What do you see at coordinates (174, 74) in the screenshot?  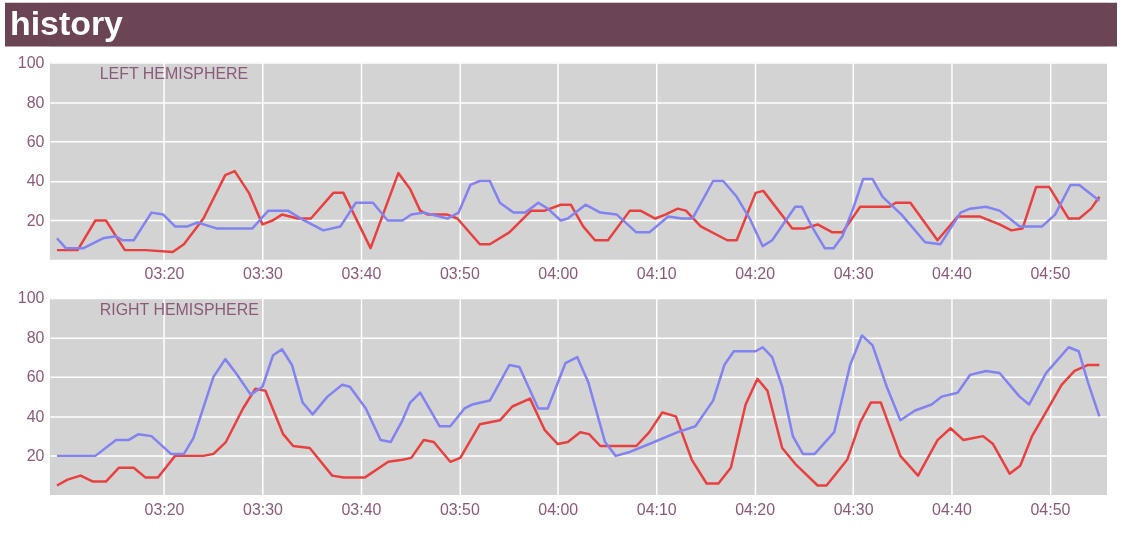 I see `annotation: LEFT HEMISPHERE` at bounding box center [174, 74].